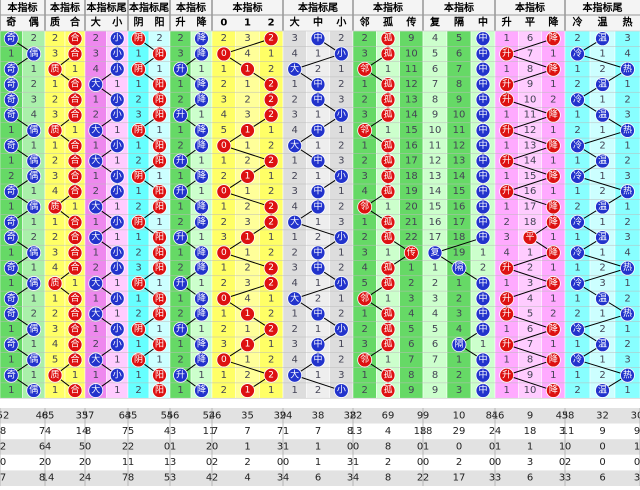 The width and height of the screenshot is (640, 490). I want to click on miss-count: 11, so click(530, 115).